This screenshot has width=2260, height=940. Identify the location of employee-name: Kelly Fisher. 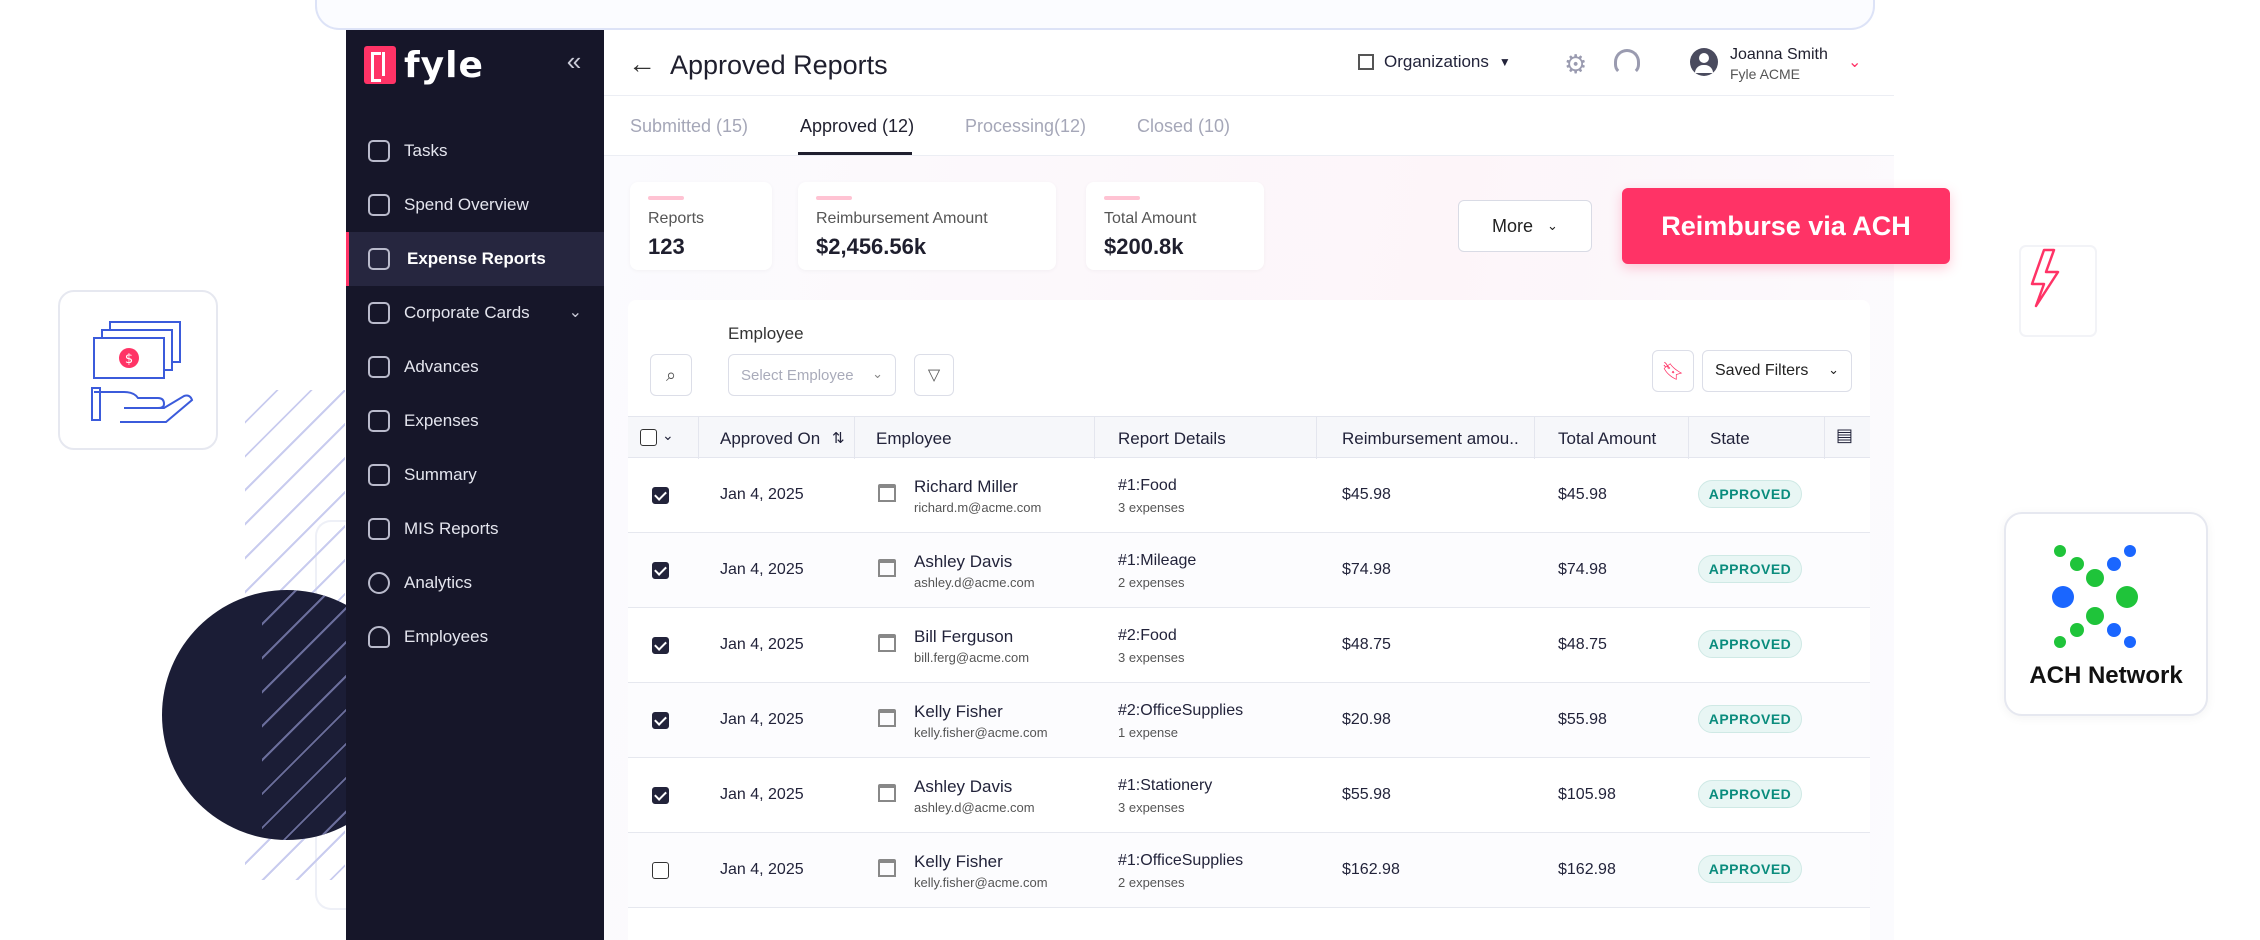
(958, 711).